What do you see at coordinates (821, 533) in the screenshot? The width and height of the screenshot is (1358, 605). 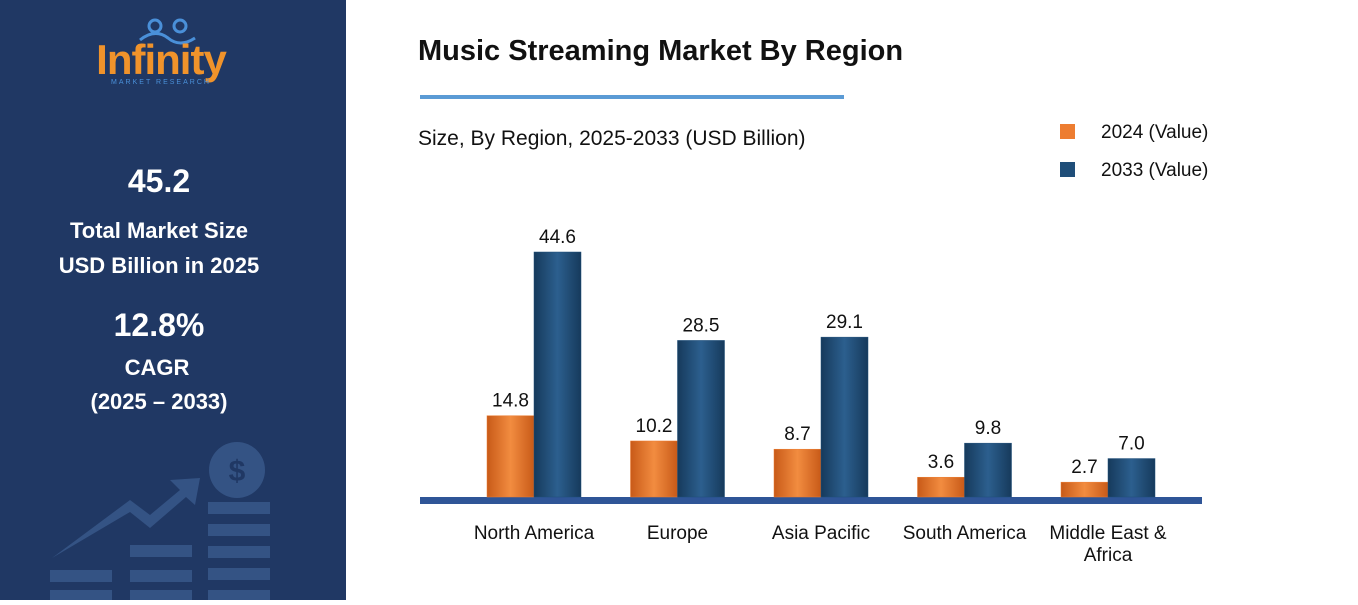 I see `x-tick-label: Asia Pacific` at bounding box center [821, 533].